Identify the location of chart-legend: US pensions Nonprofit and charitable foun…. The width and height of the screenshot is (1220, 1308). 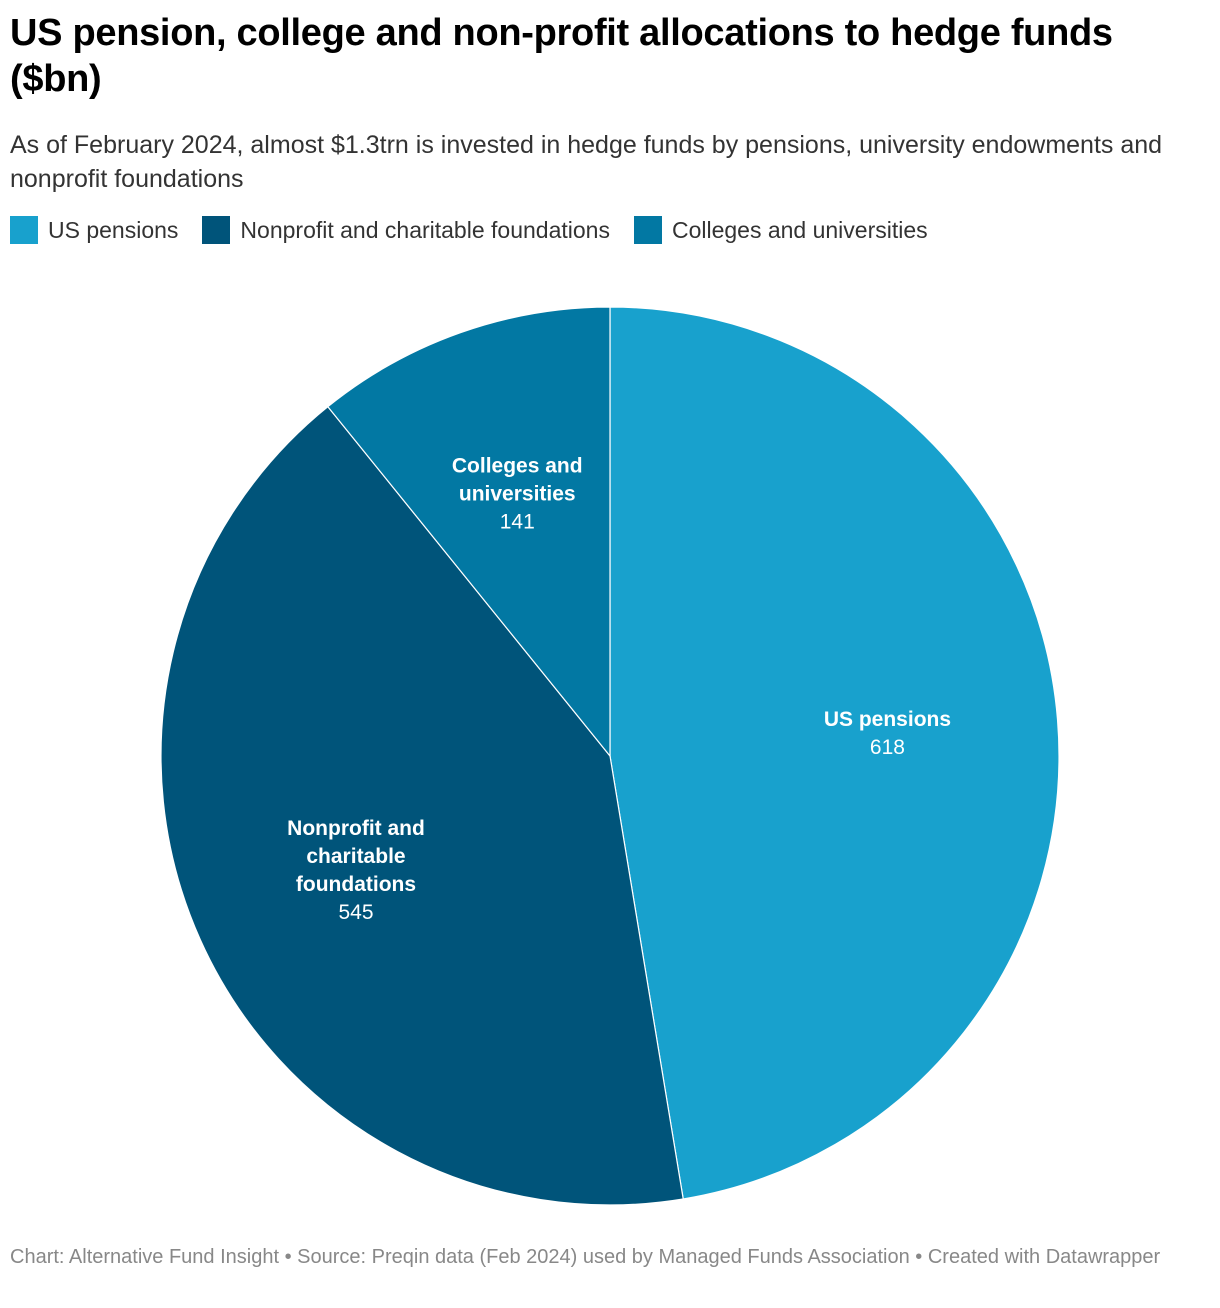
(469, 230).